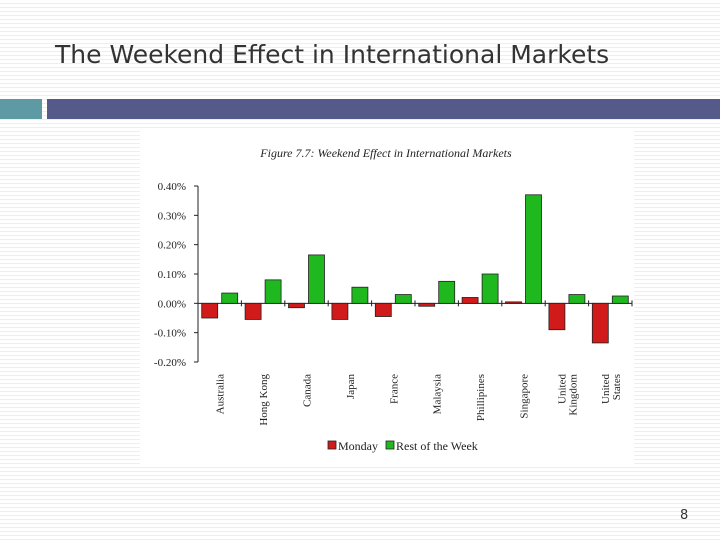  Describe the element at coordinates (427, 304) in the screenshot. I see `monday-bar-malaysia` at that location.